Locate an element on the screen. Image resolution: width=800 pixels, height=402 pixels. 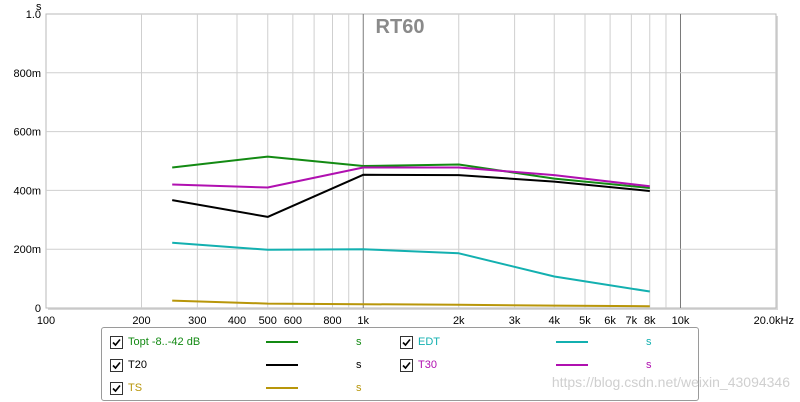
series-line-edt is located at coordinates (411, 267).